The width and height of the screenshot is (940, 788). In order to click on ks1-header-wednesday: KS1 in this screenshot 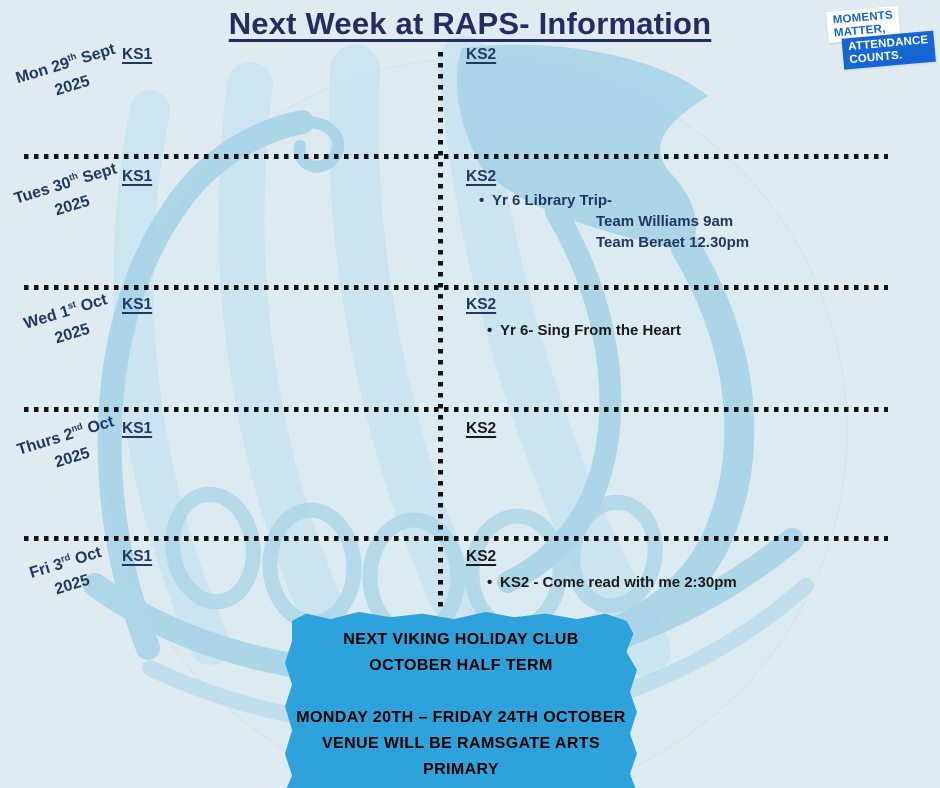, I will do `click(137, 304)`.